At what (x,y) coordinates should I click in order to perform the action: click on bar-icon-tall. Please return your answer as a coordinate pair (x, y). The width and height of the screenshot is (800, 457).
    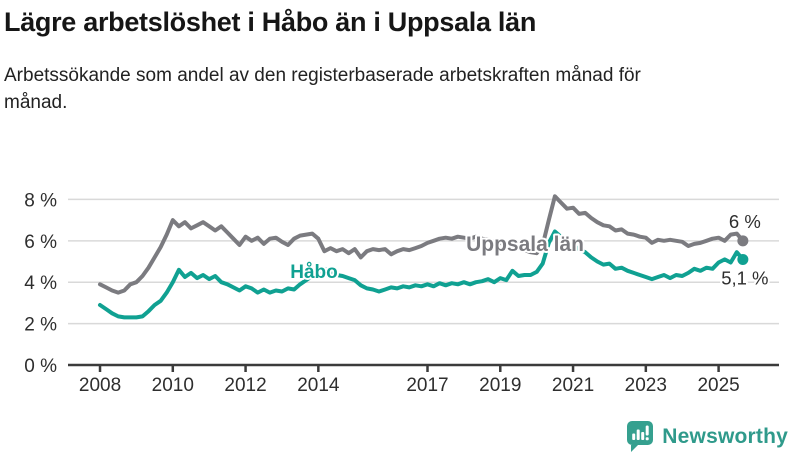
    Looking at the image, I should click on (638, 434).